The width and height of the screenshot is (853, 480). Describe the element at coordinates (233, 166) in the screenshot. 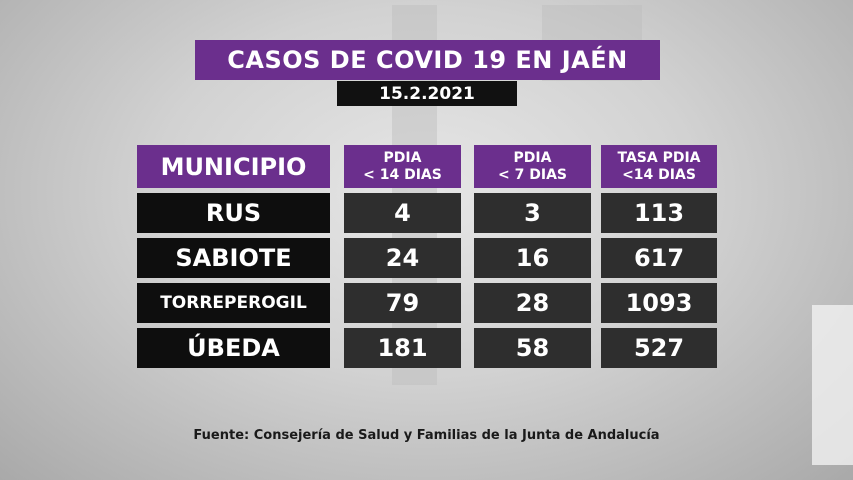

I see `header-municipio: MUNICIPIO` at that location.